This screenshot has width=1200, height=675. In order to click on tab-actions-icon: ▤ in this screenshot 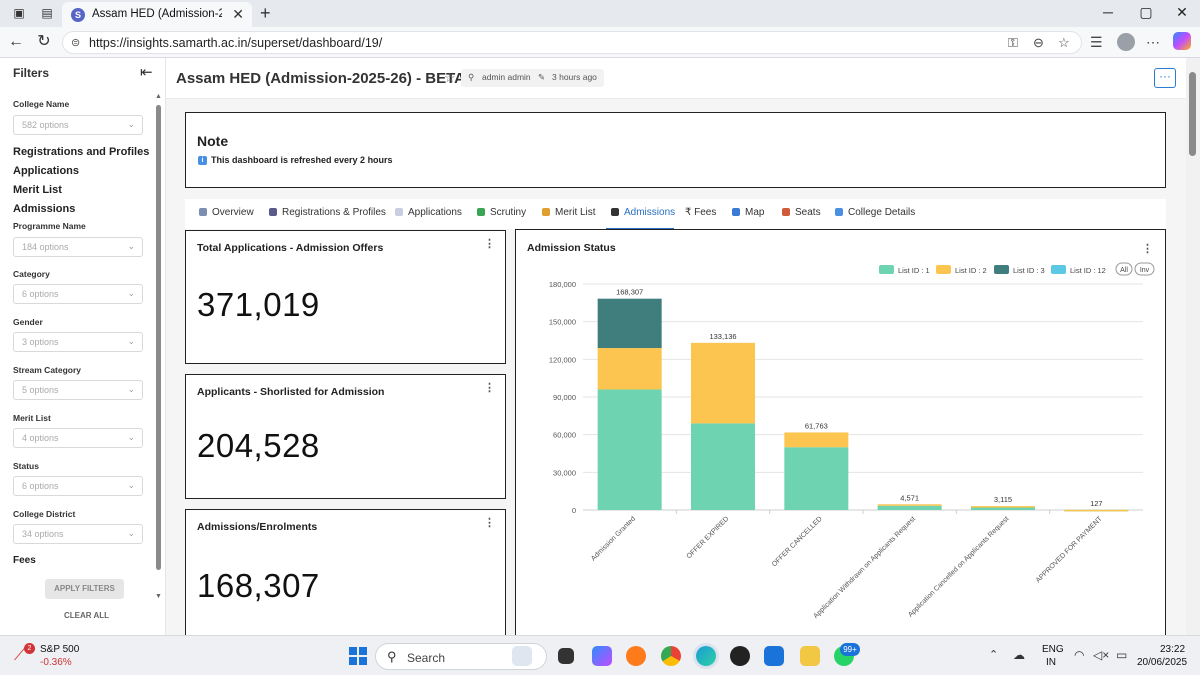, I will do `click(47, 13)`.